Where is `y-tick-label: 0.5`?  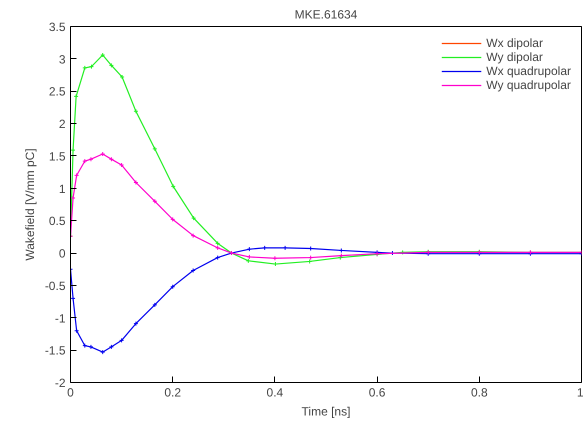 y-tick-label: 0.5 is located at coordinates (57, 221).